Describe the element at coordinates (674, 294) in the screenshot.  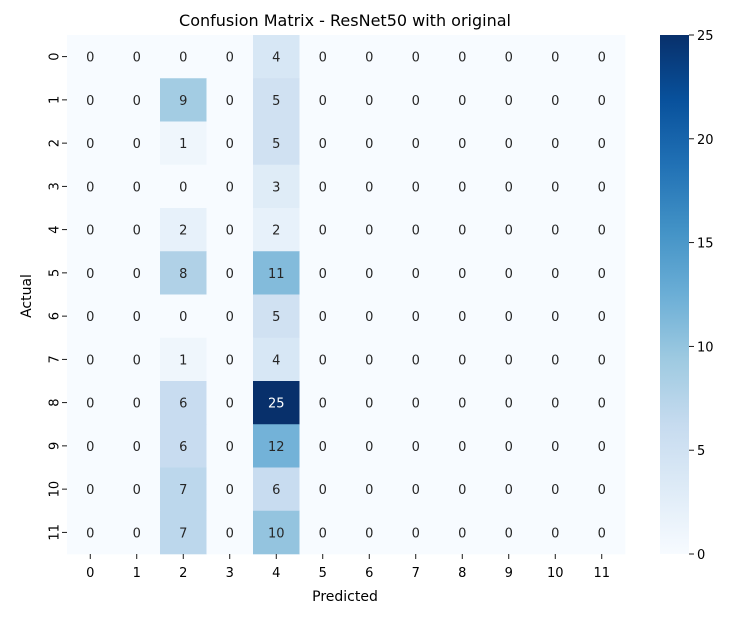
I see `colorbar` at that location.